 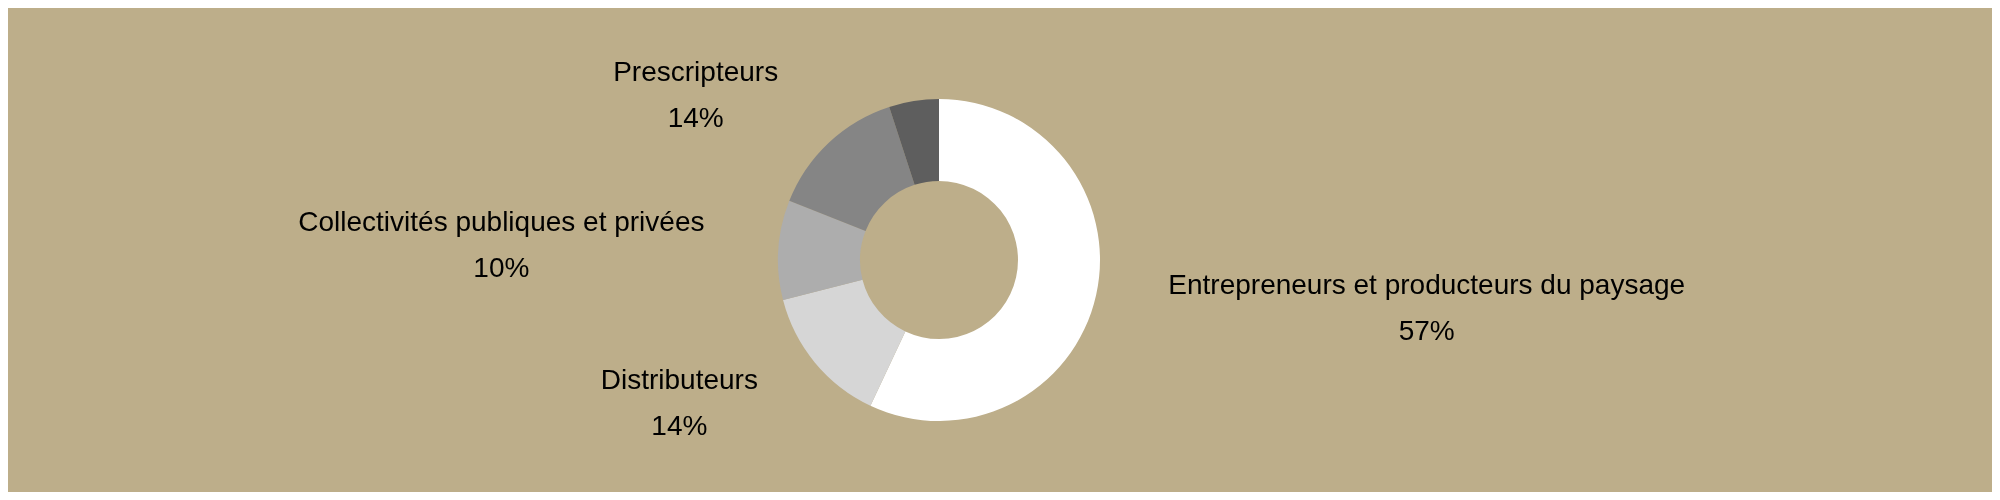 What do you see at coordinates (1426, 331) in the screenshot?
I see `data-label: 57%` at bounding box center [1426, 331].